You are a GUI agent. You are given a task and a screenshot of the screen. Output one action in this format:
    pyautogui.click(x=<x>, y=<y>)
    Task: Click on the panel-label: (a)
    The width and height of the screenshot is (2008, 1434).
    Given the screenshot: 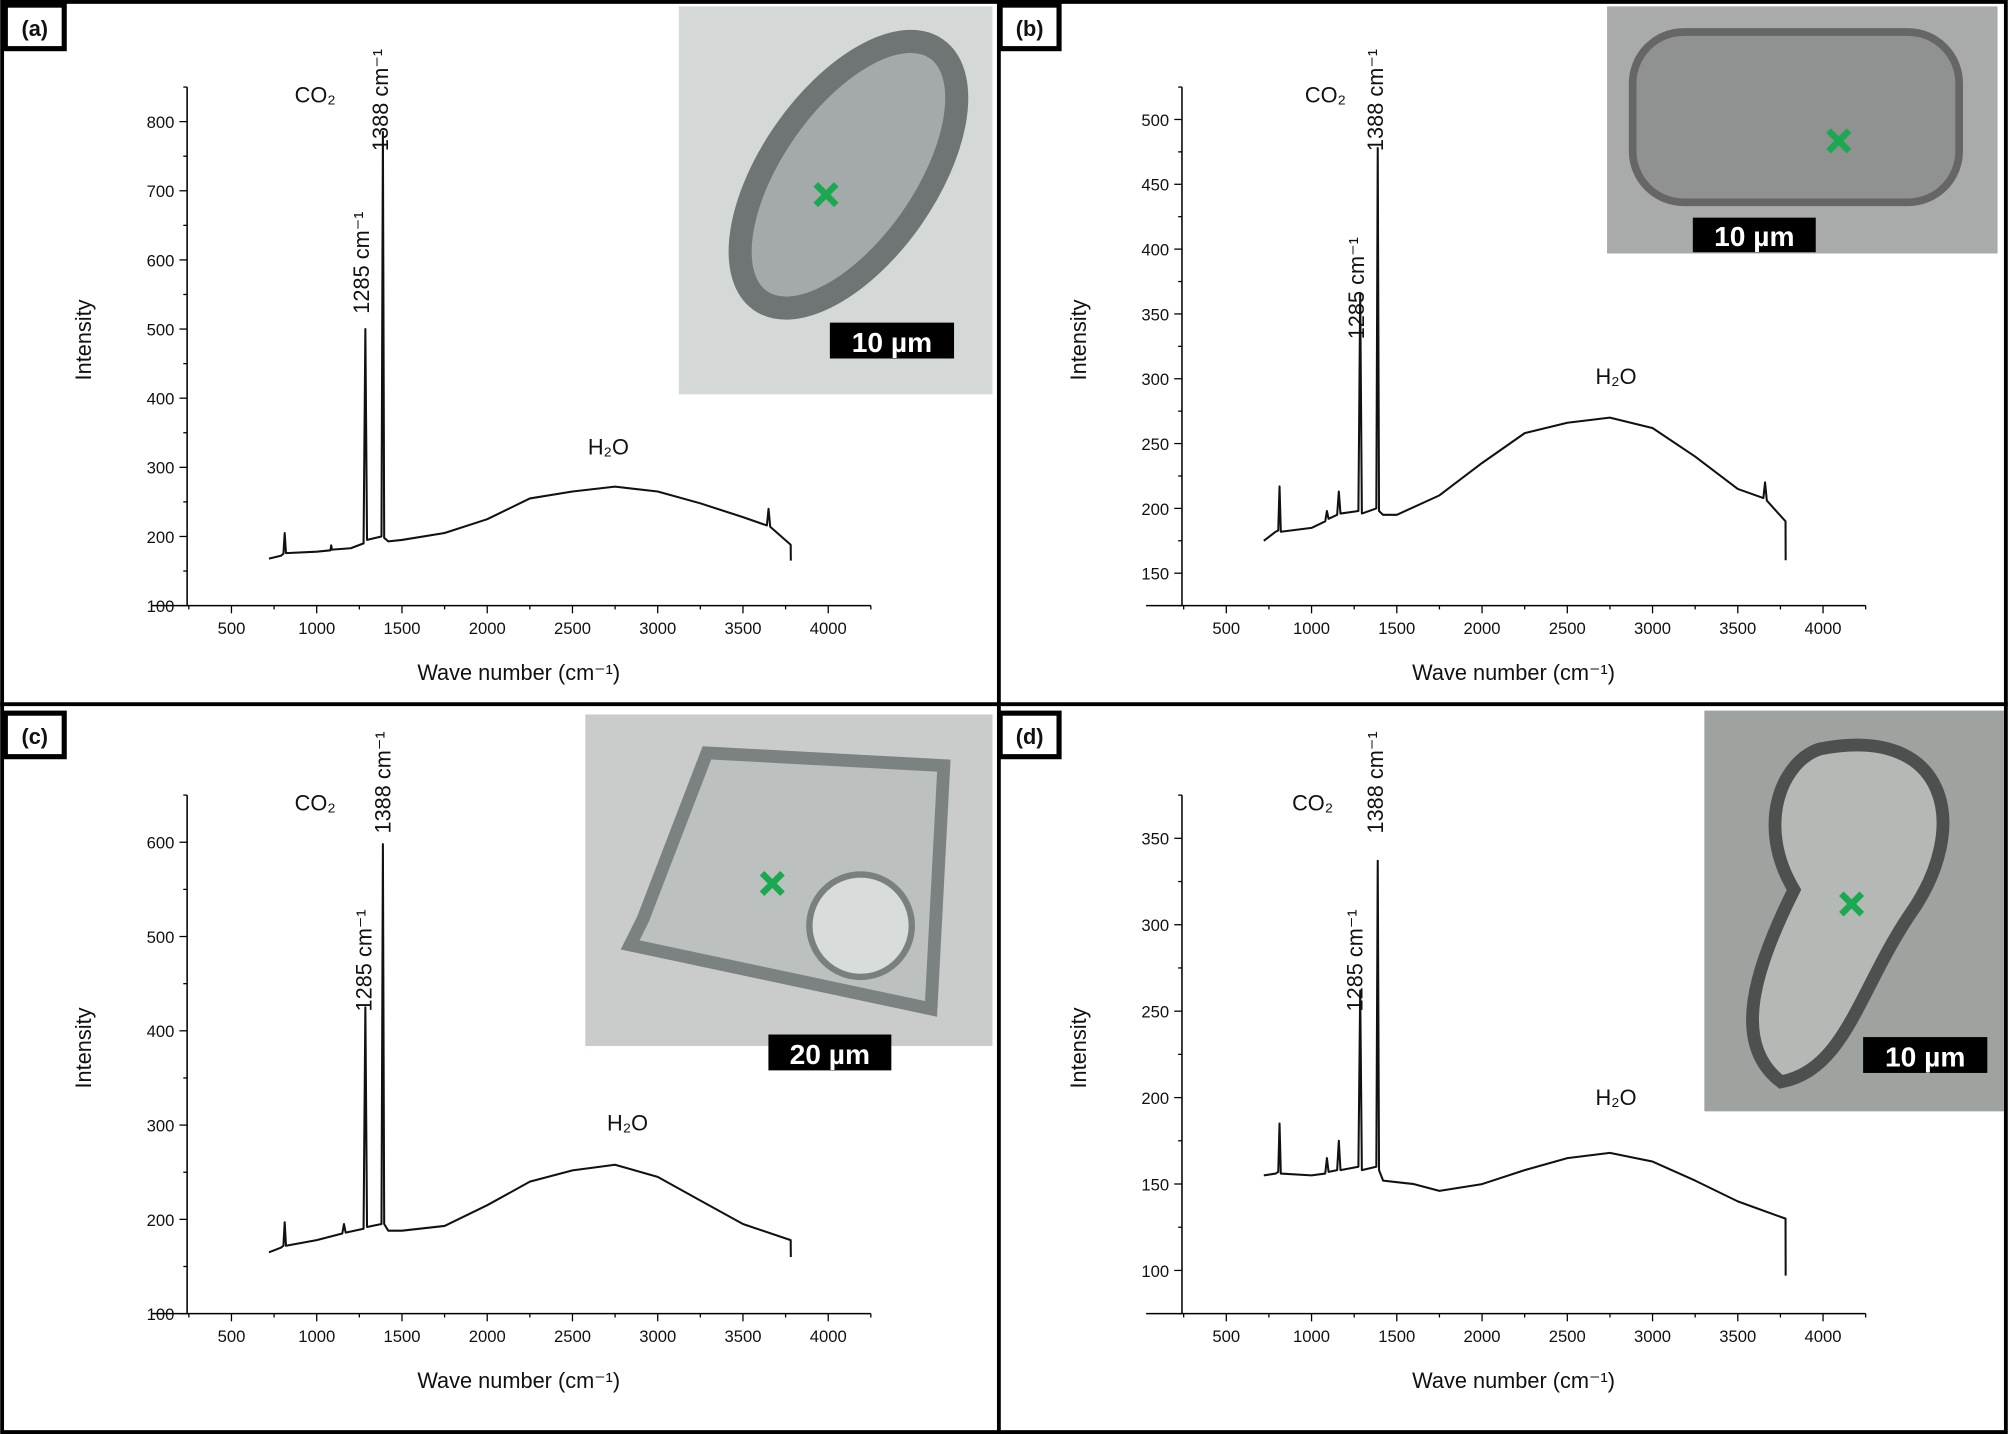 What is the action you would take?
    pyautogui.click(x=34, y=28)
    